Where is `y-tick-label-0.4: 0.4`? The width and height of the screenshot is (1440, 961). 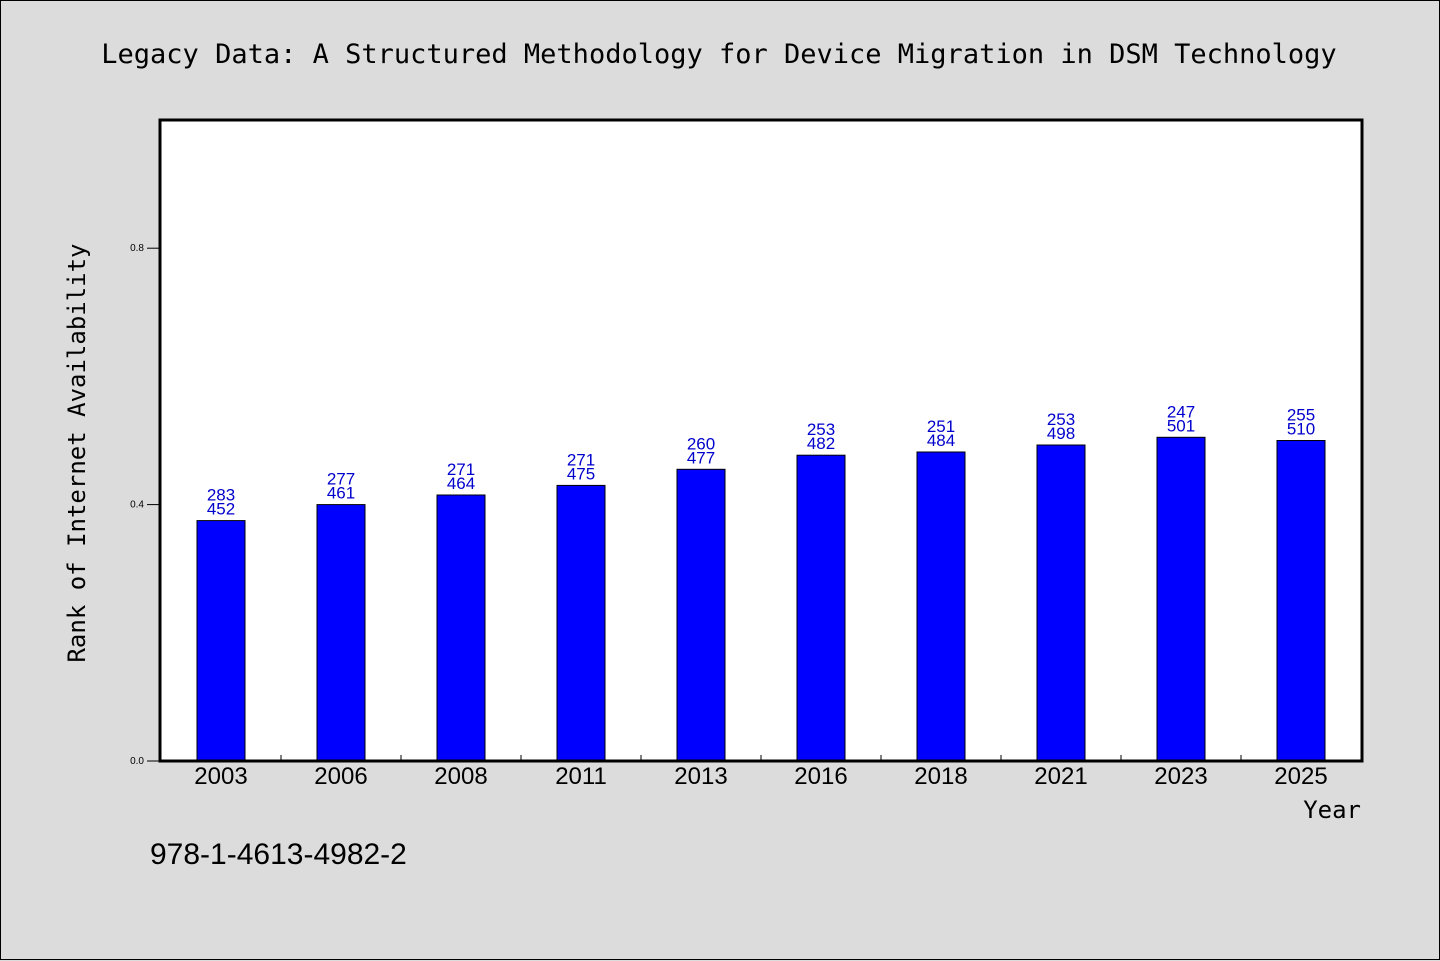
y-tick-label-0.4: 0.4 is located at coordinates (137, 505).